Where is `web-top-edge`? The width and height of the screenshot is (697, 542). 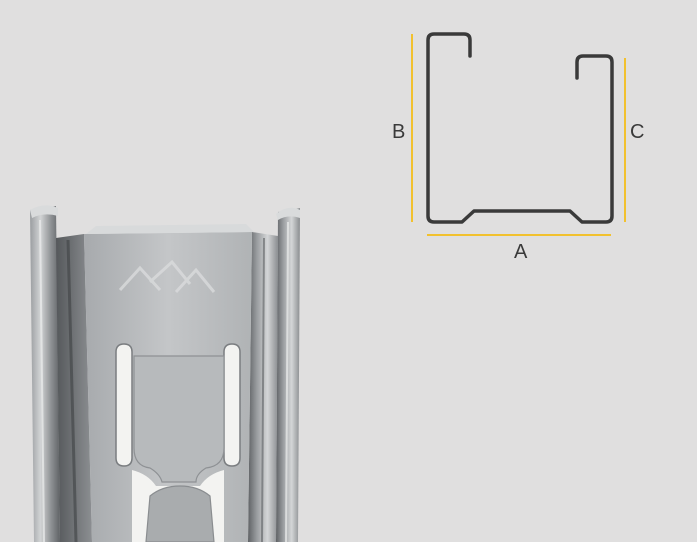
web-top-edge is located at coordinates (170, 229).